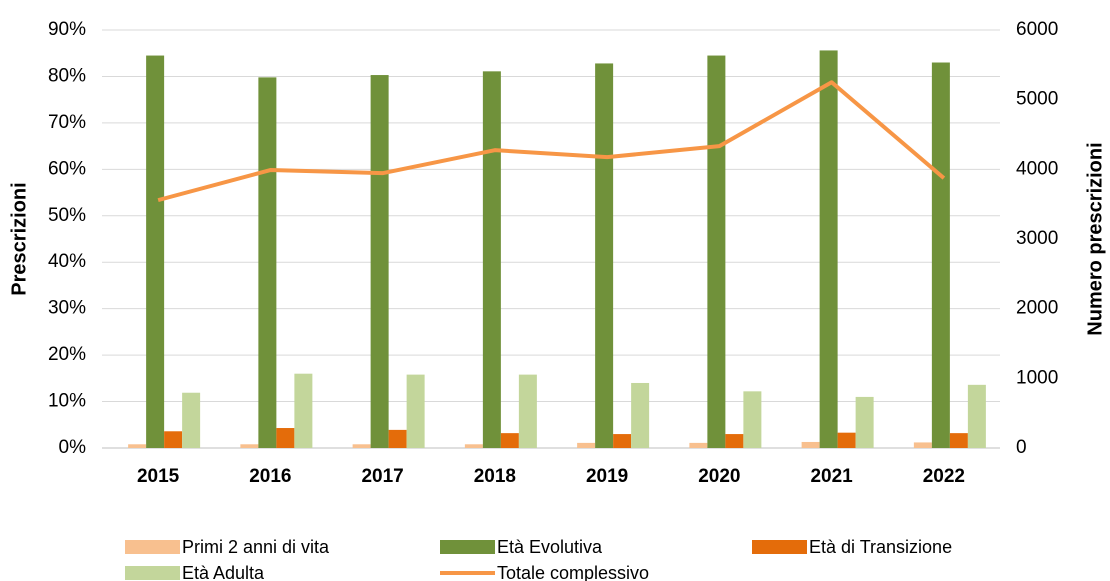 The width and height of the screenshot is (1110, 581). I want to click on x-tick-label: 2017, so click(382, 476).